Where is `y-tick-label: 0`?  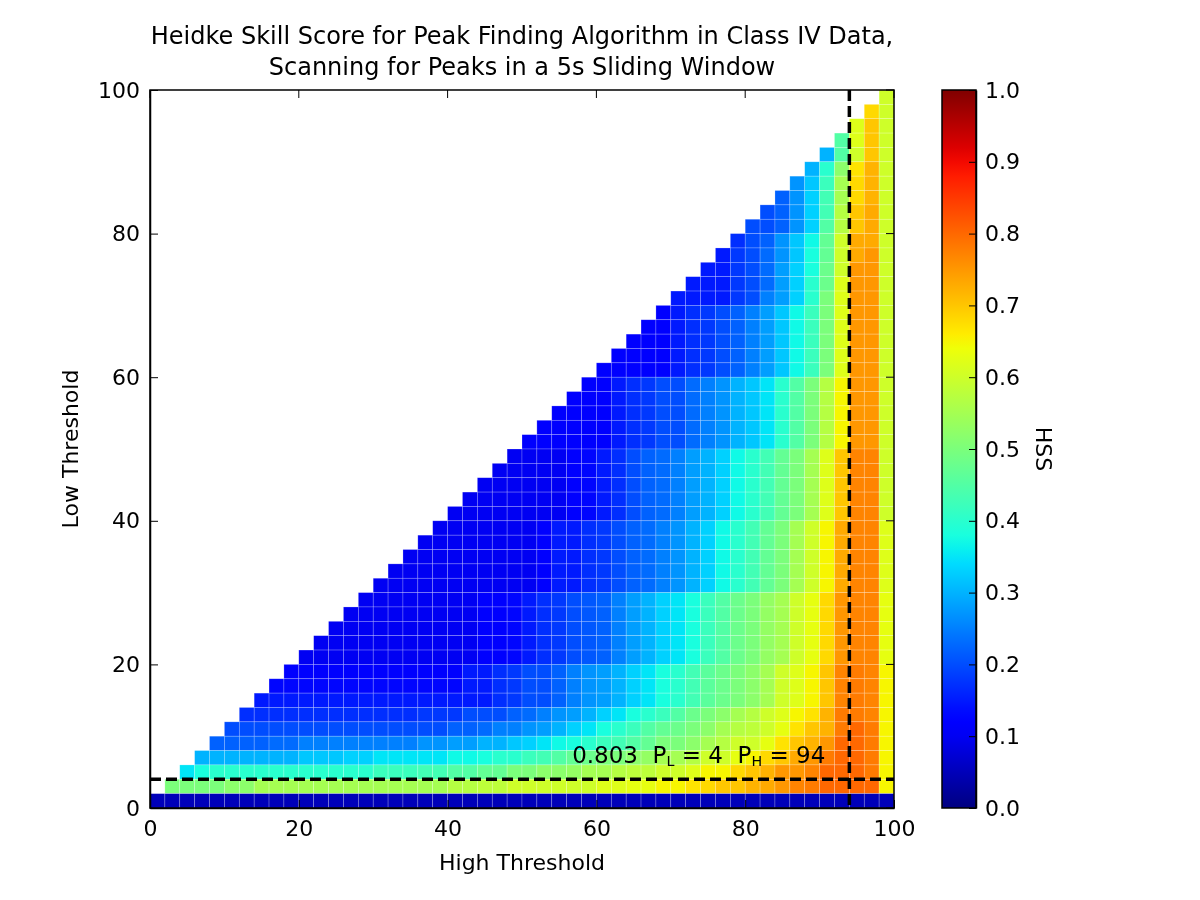 y-tick-label: 0 is located at coordinates (133, 808).